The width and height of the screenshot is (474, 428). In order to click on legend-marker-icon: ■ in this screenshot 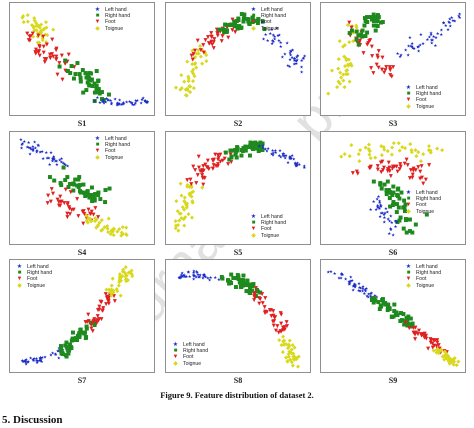, I will do `click(97, 16)`.